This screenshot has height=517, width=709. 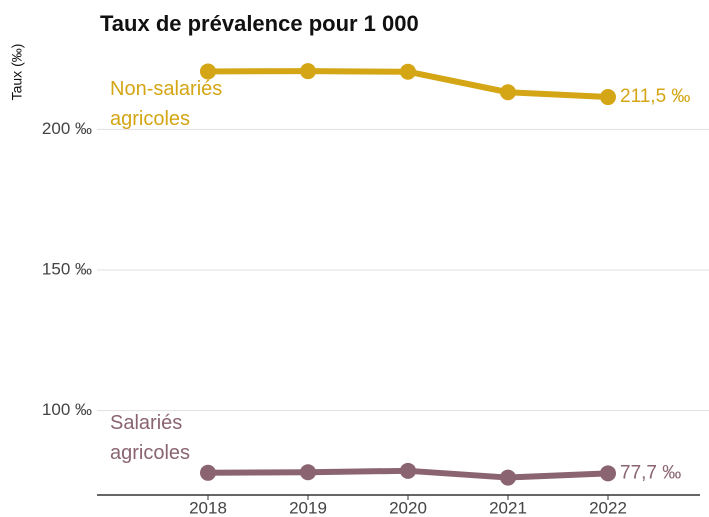 I want to click on x-tick-label: 2018, so click(x=208, y=507).